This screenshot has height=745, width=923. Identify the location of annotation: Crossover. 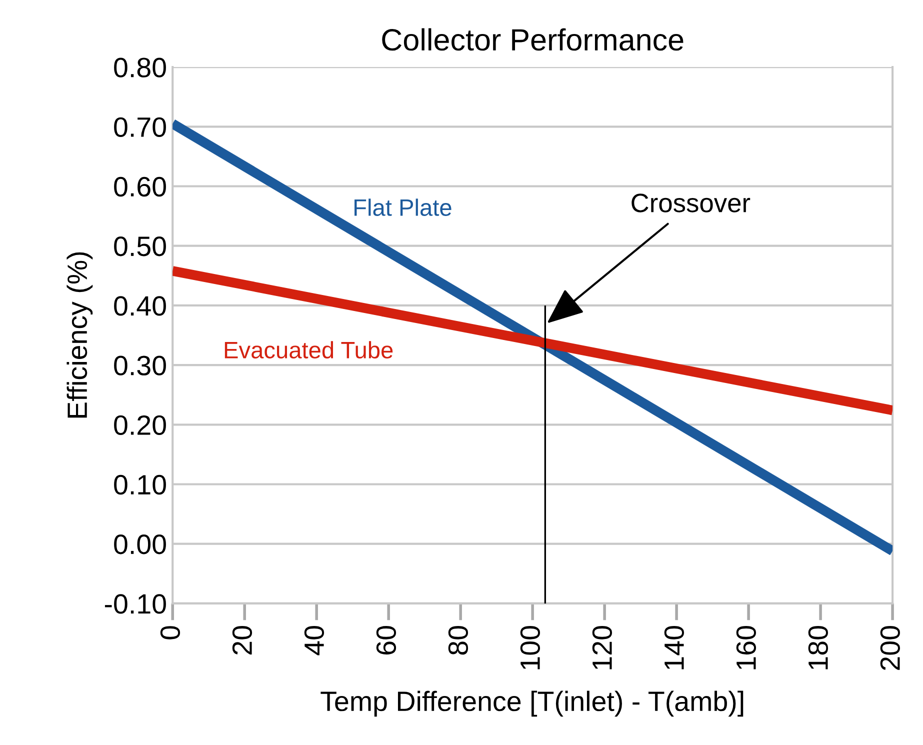
(691, 203).